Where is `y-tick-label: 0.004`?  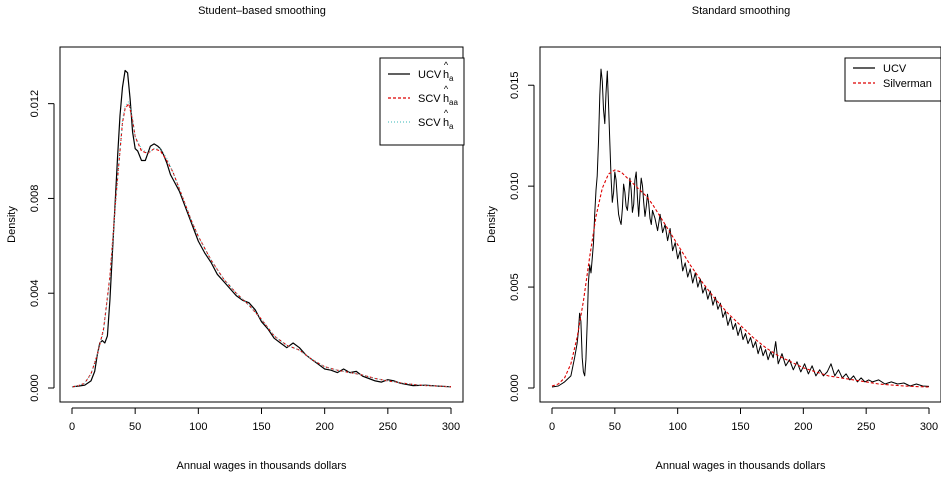 y-tick-label: 0.004 is located at coordinates (35, 293).